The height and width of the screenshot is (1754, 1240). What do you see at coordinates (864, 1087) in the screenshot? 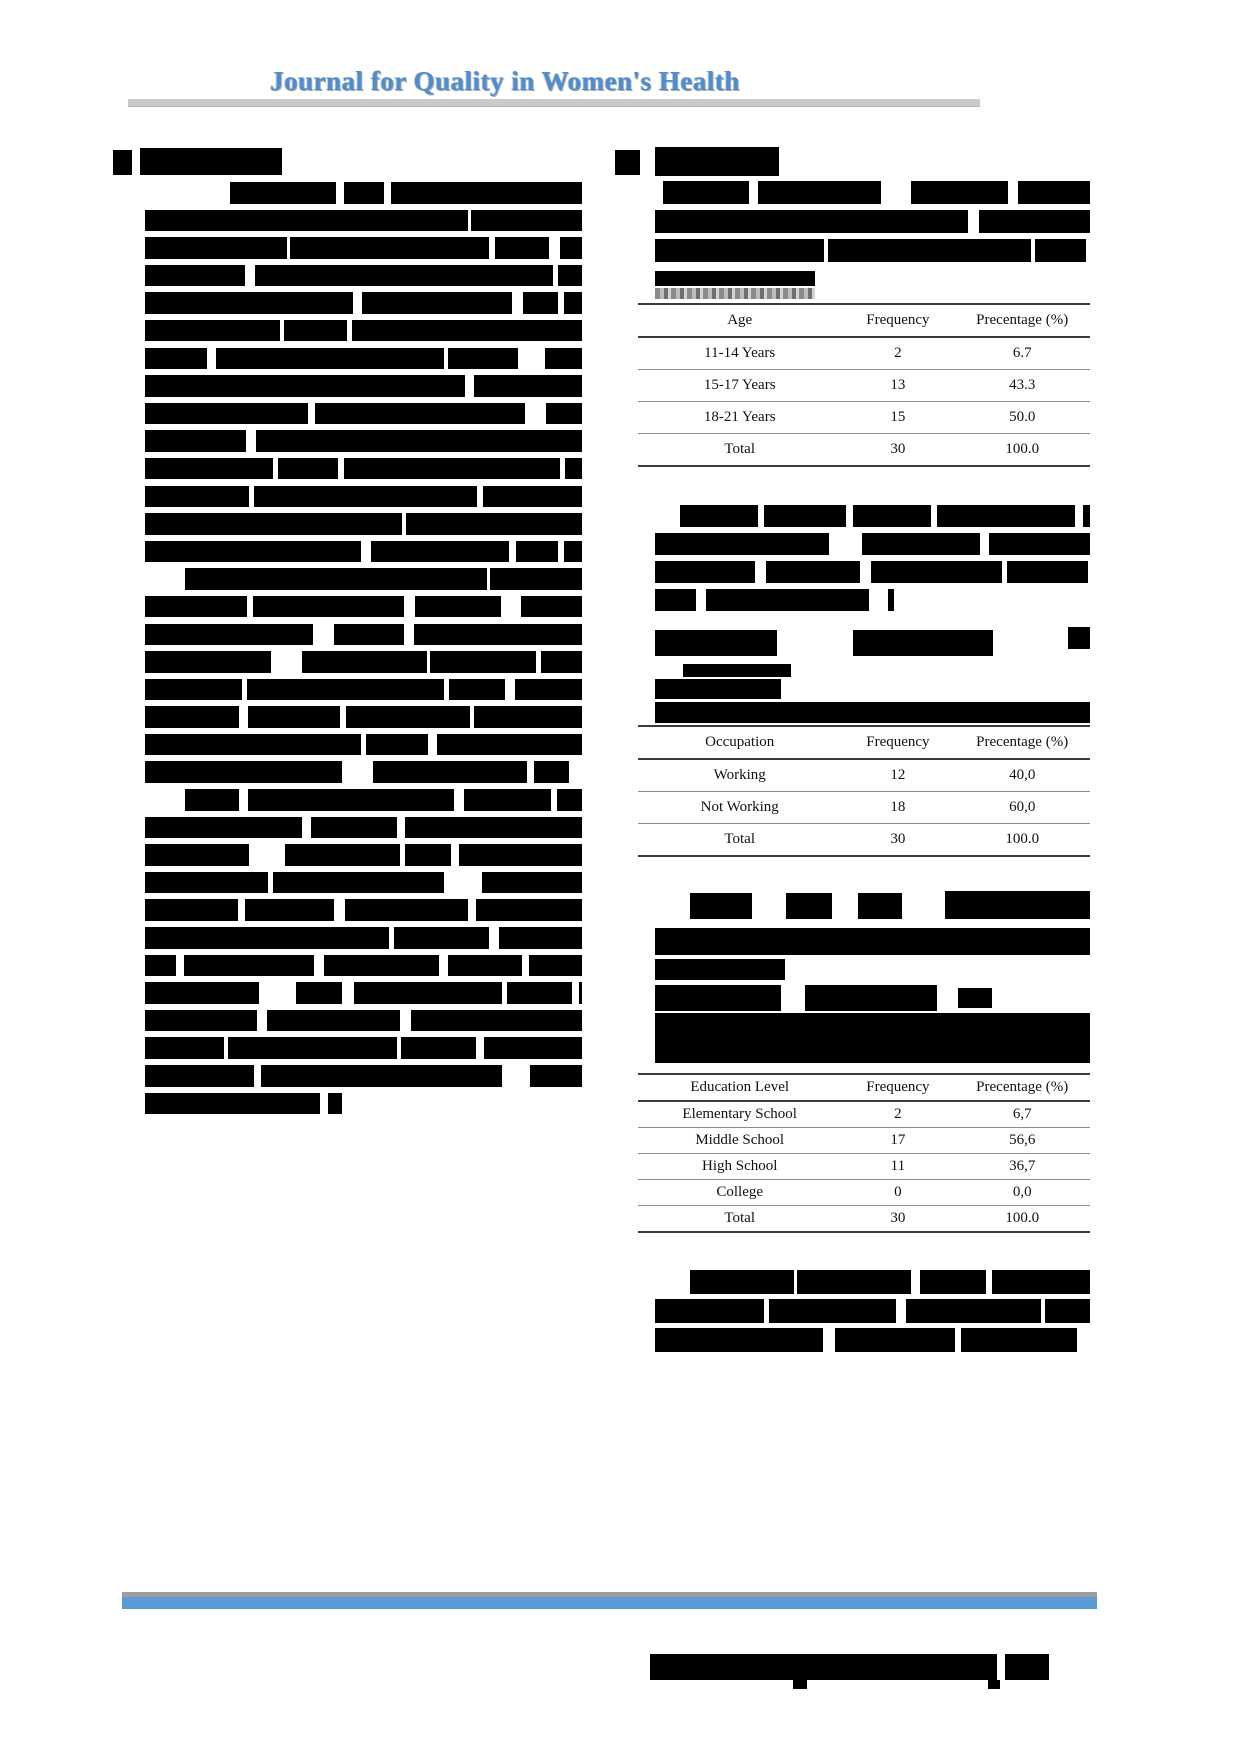
I see `table-header-row: Education Level Frequency Precentage (%)` at bounding box center [864, 1087].